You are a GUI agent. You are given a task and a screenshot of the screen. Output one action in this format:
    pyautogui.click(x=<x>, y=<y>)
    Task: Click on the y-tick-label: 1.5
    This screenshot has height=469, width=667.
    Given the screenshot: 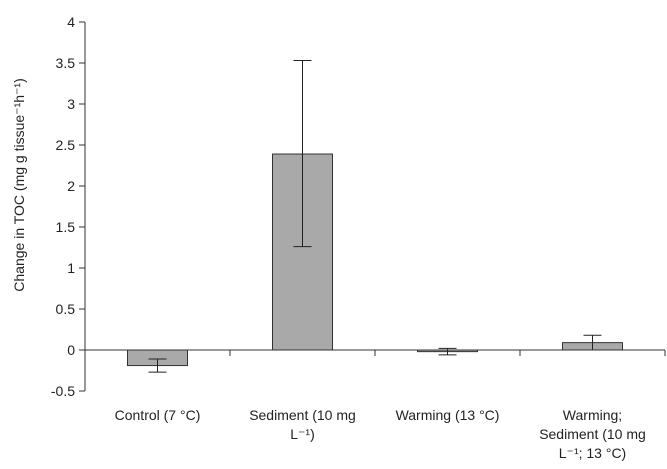 What is the action you would take?
    pyautogui.click(x=66, y=227)
    